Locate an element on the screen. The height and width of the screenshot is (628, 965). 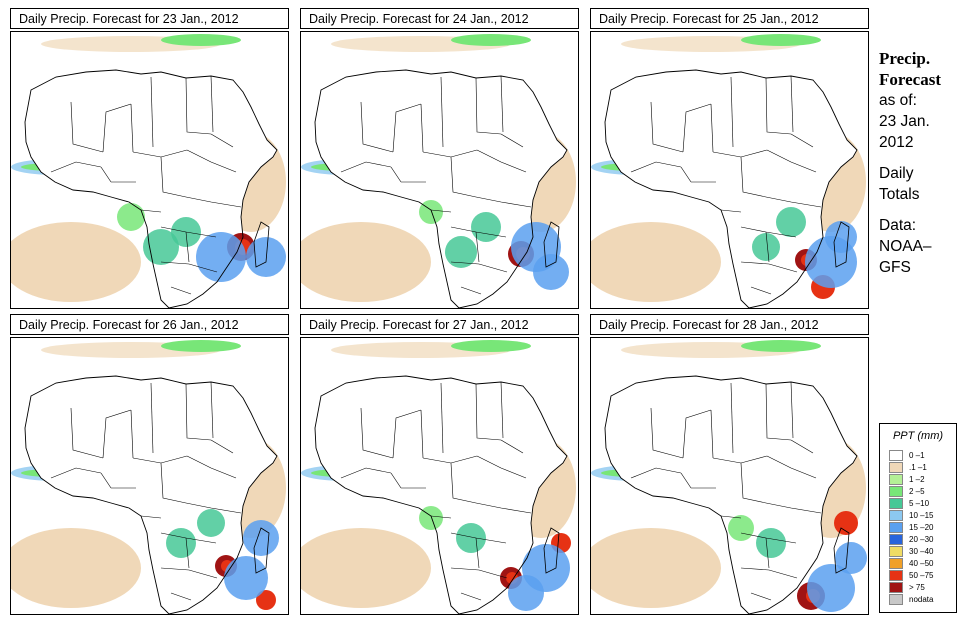
data-line-1: Data: is located at coordinates (898, 225).